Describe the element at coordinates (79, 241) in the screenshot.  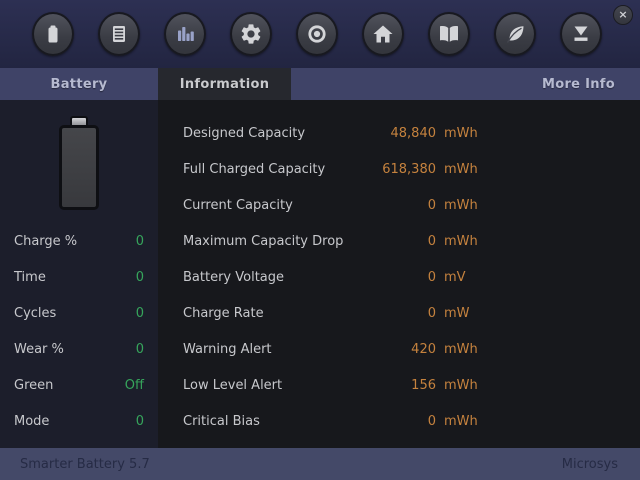
I see `stat-row-charge: Charge % 0` at that location.